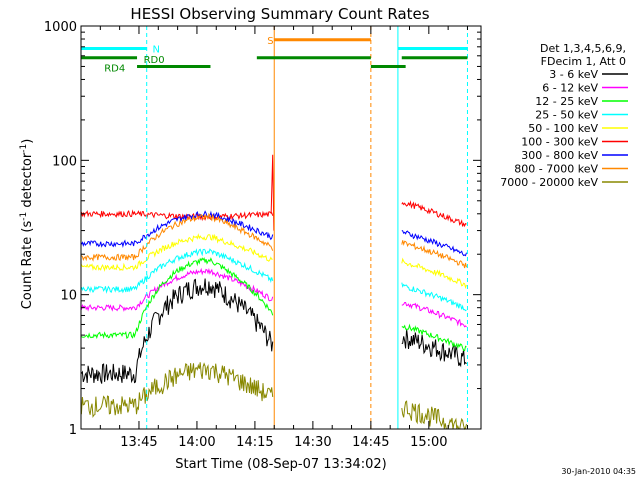 The height and width of the screenshot is (480, 640). I want to click on footer-date: 30-Jan-2010 04:35, so click(598, 471).